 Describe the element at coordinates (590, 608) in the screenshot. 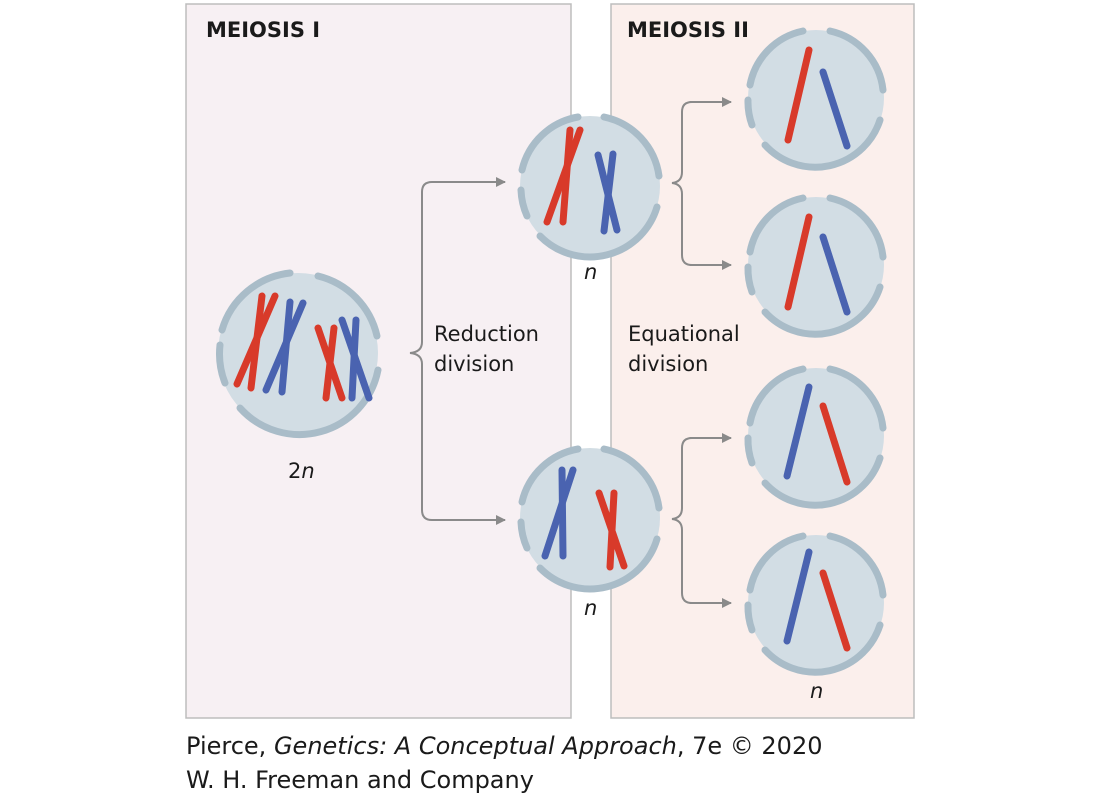

I see `ploidy-label-bottom: n` at that location.